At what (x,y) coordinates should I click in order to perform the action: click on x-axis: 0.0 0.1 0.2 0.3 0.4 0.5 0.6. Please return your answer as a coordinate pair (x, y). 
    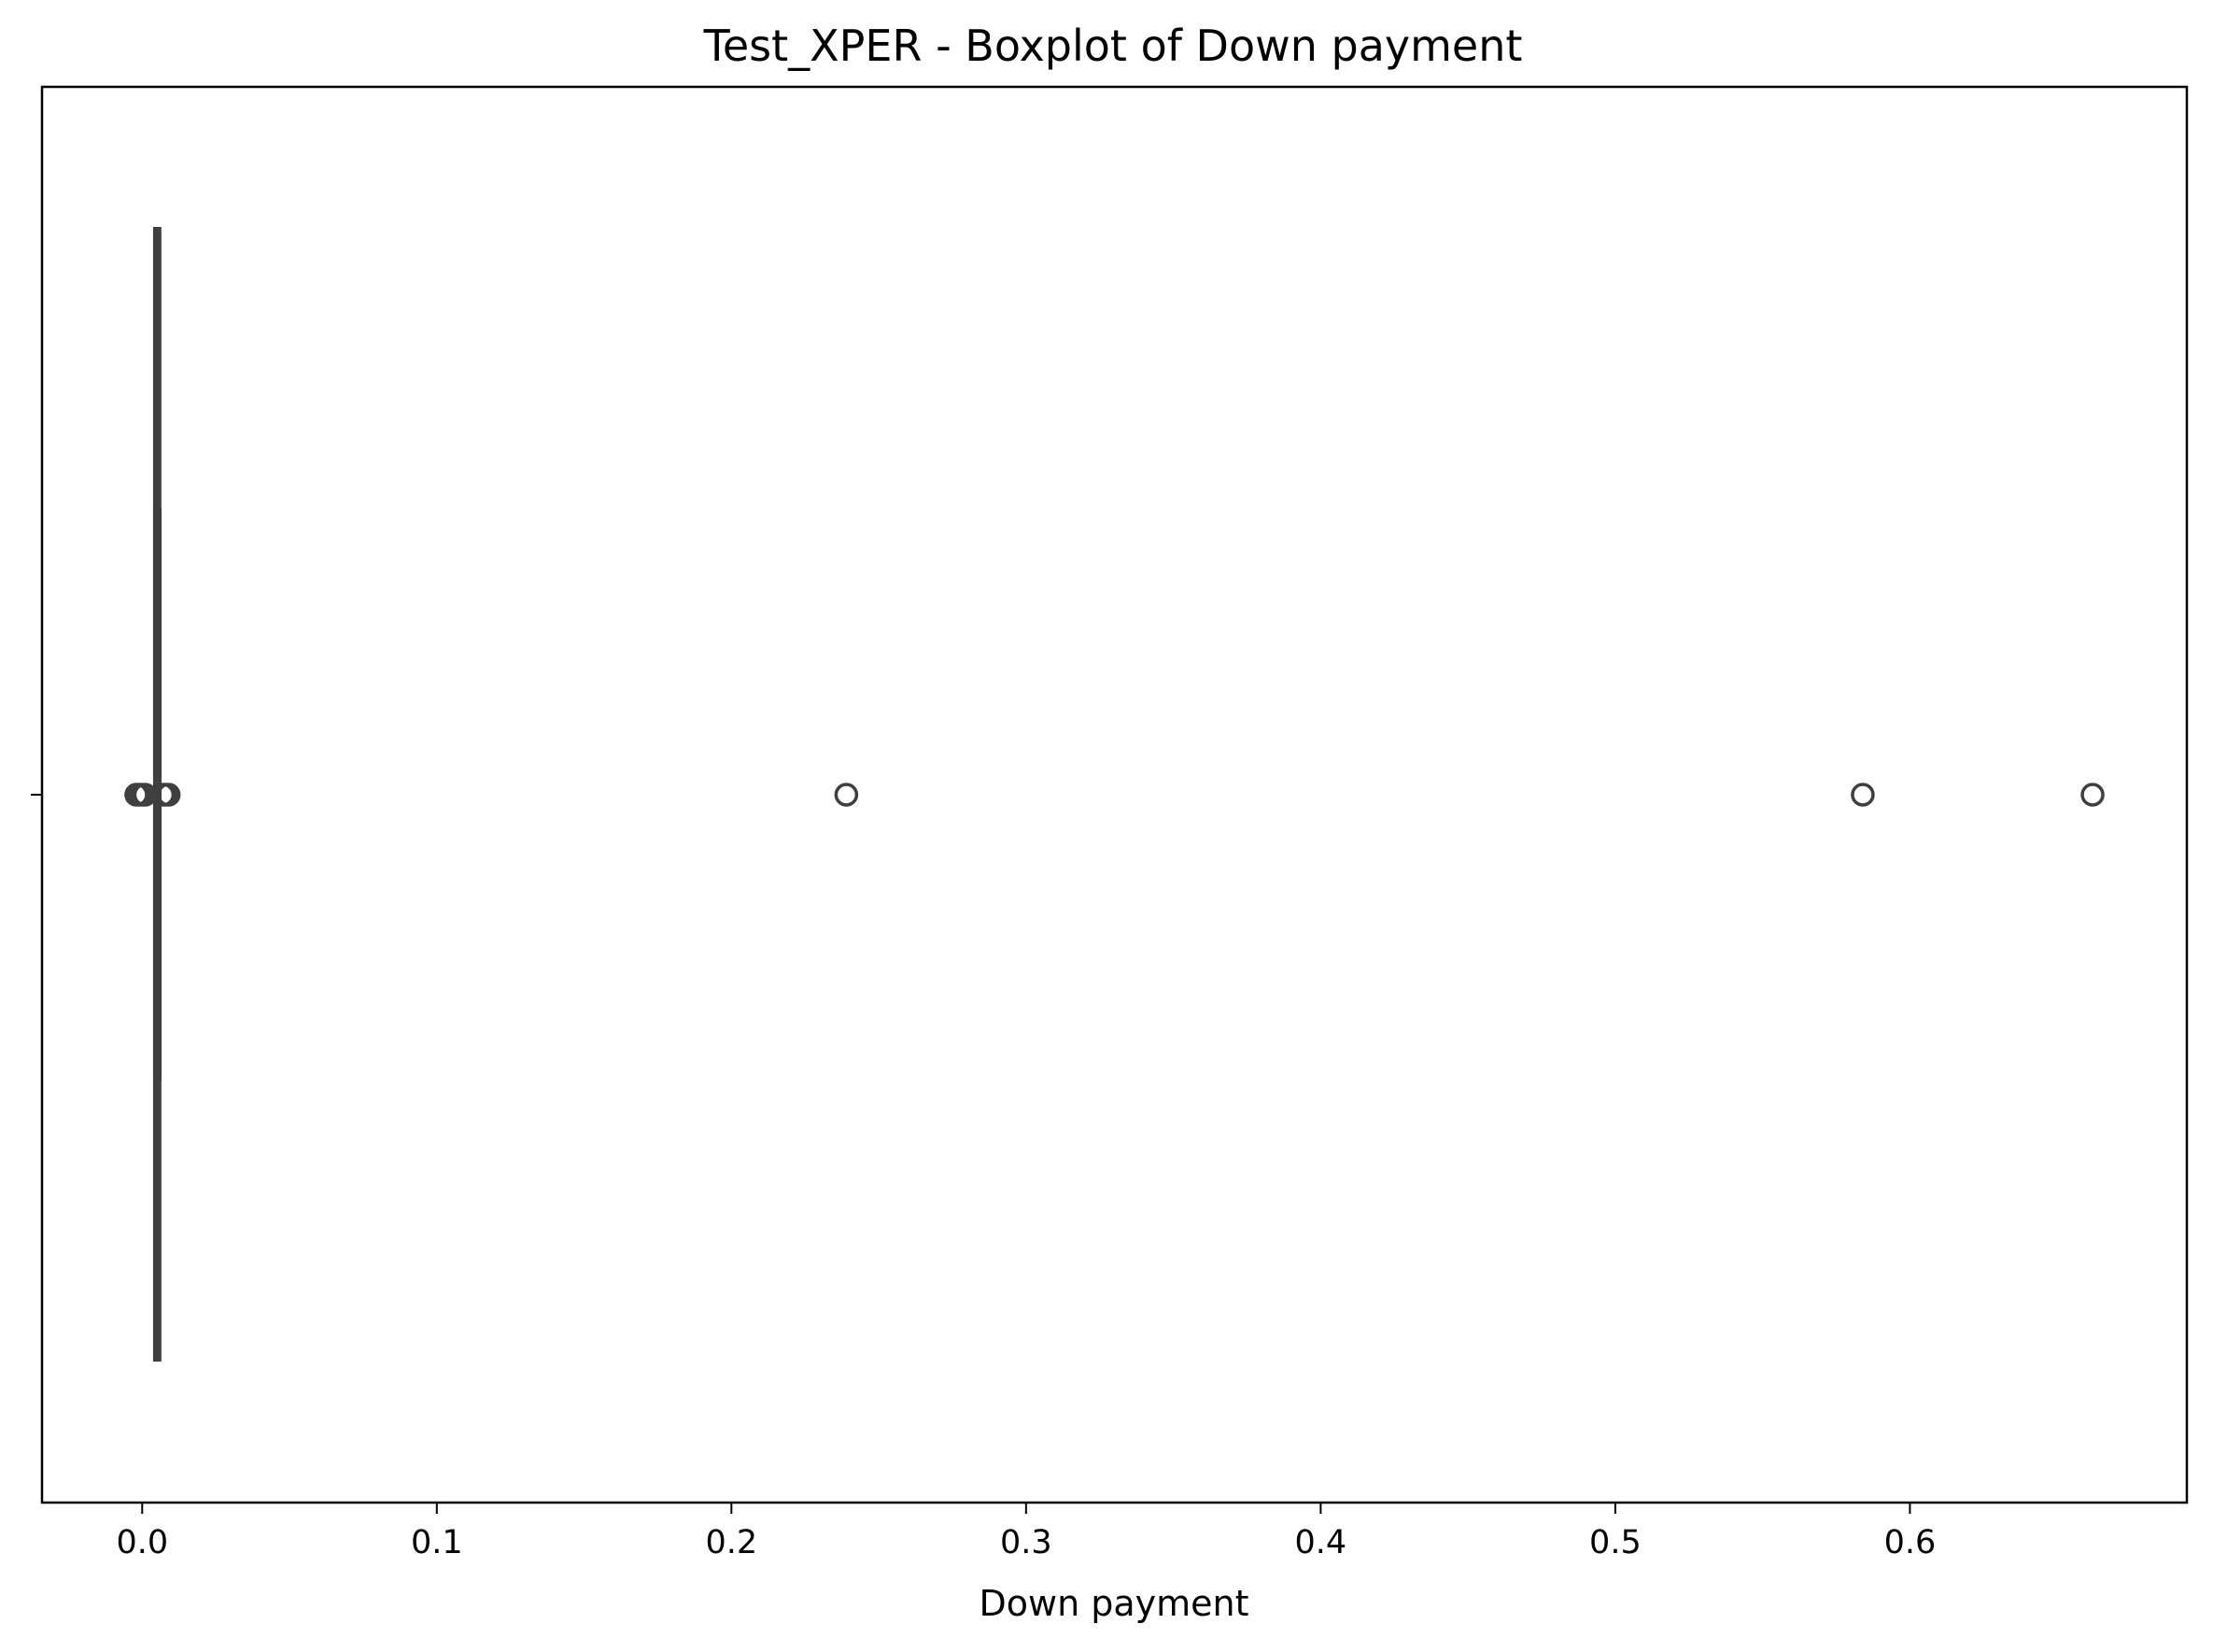
    Looking at the image, I should click on (1026, 1532).